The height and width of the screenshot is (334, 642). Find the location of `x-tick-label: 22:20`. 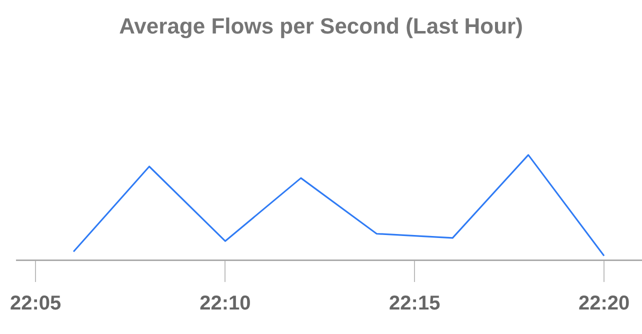

x-tick-label: 22:20 is located at coordinates (604, 303).